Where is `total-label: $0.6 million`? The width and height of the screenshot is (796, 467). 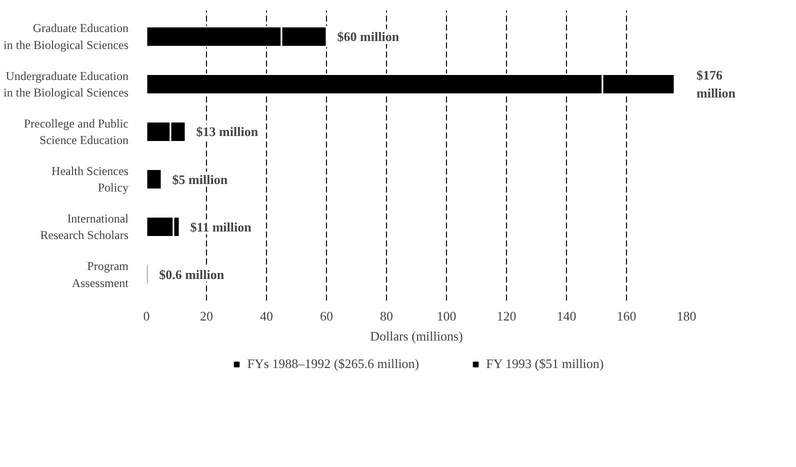 total-label: $0.6 million is located at coordinates (192, 274).